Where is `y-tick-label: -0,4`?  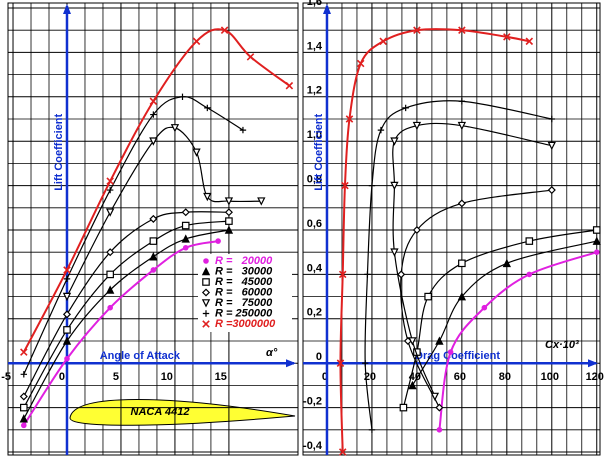
y-tick-label: -0,4 is located at coordinates (313, 446).